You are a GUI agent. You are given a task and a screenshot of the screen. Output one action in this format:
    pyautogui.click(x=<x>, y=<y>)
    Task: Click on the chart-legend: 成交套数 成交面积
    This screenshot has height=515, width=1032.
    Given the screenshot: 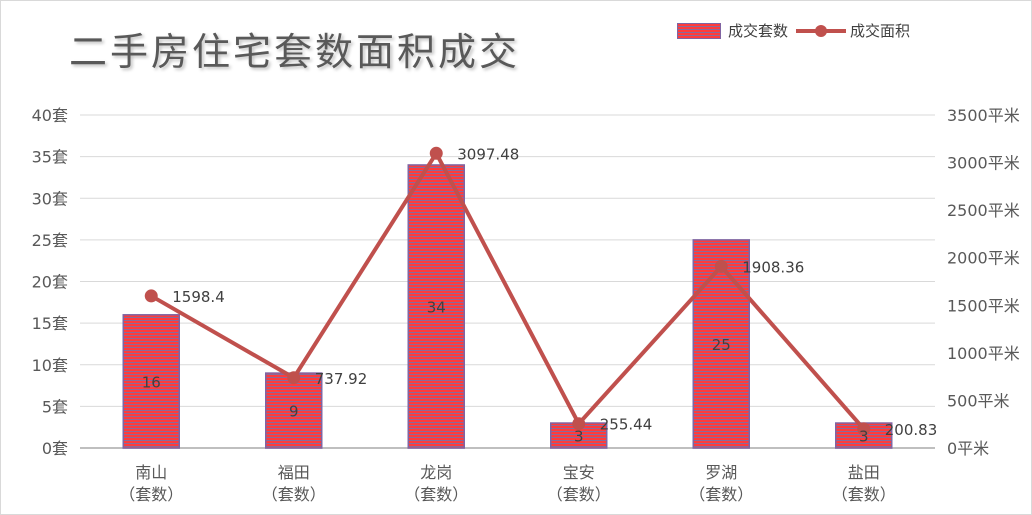 What is the action you would take?
    pyautogui.click(x=797, y=30)
    